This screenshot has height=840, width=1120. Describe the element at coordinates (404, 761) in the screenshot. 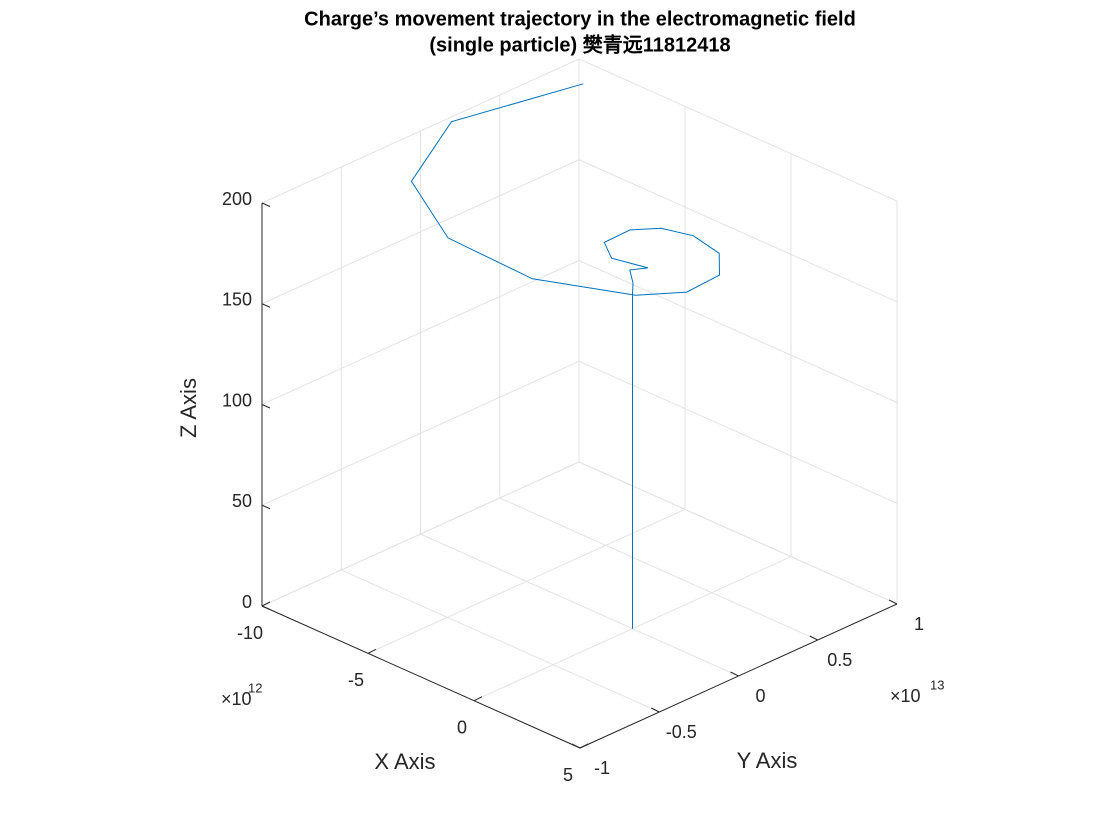

I see `x-axis-label: X Axis` at that location.